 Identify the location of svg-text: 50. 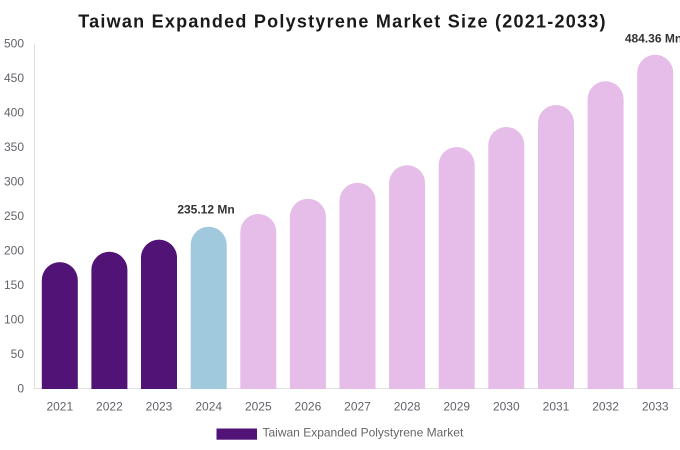
(18, 354).